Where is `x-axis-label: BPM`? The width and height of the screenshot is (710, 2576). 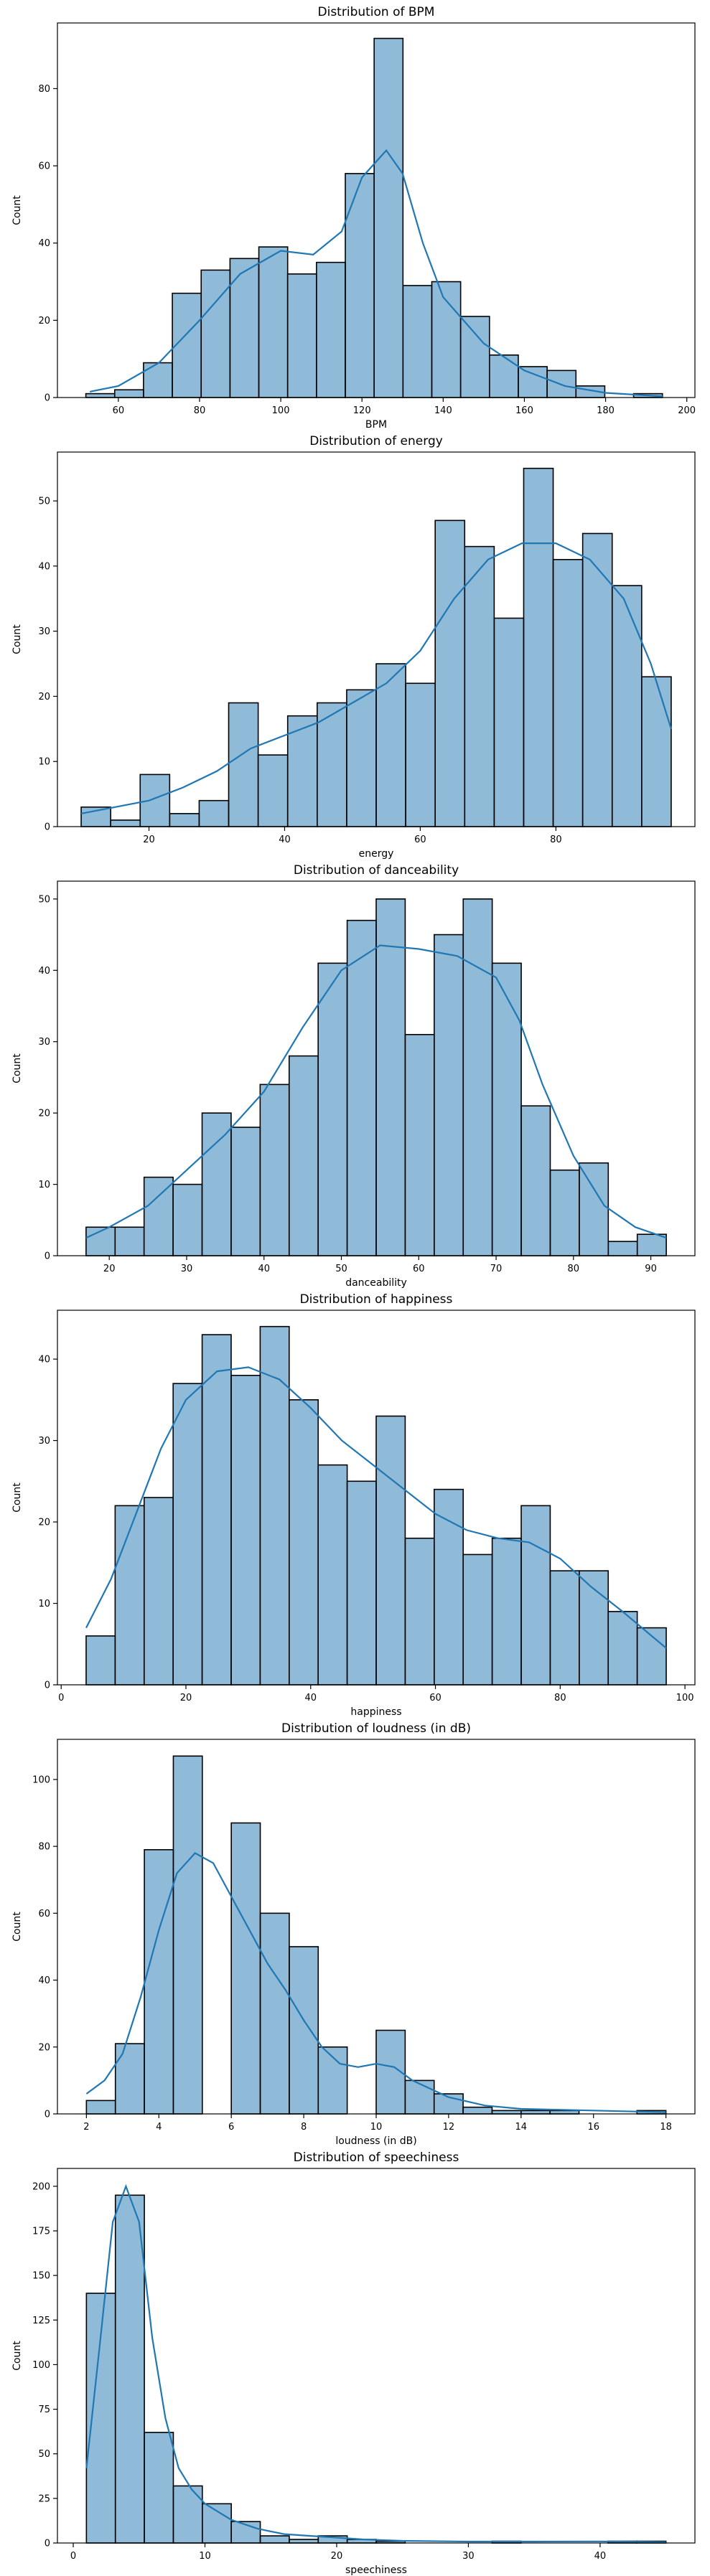 x-axis-label: BPM is located at coordinates (376, 425).